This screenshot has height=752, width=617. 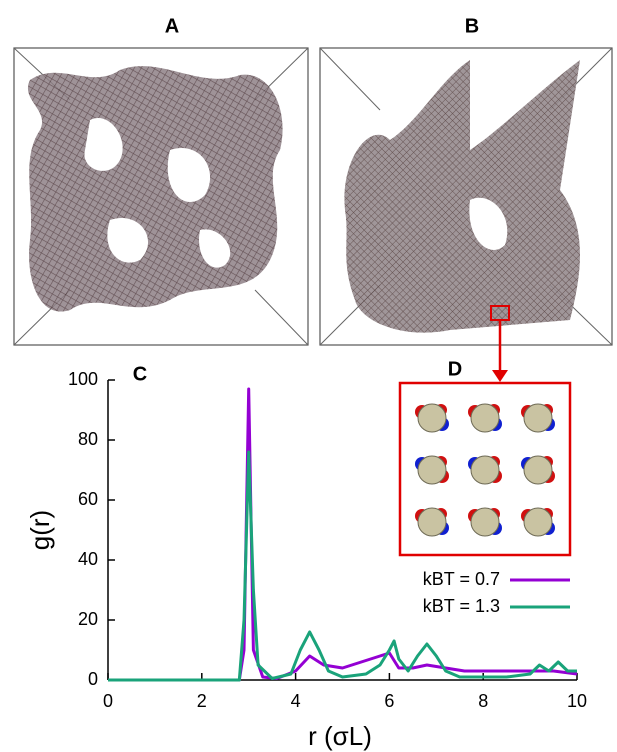 What do you see at coordinates (483, 701) in the screenshot?
I see `x-tick-label: 8` at bounding box center [483, 701].